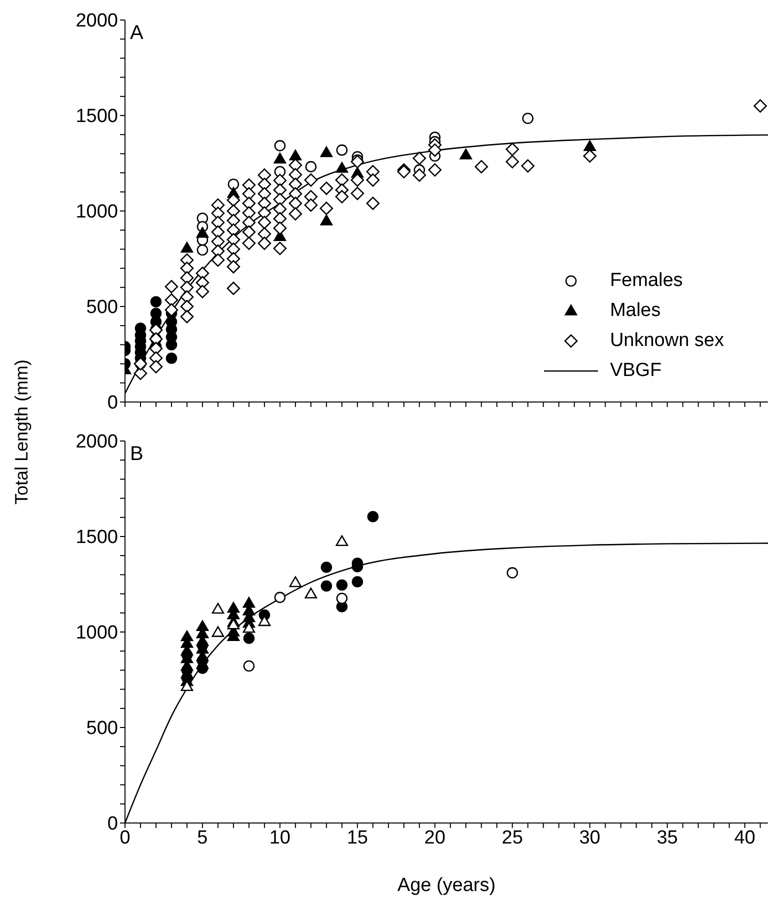  I want to click on x-tick-label: 10, so click(280, 837).